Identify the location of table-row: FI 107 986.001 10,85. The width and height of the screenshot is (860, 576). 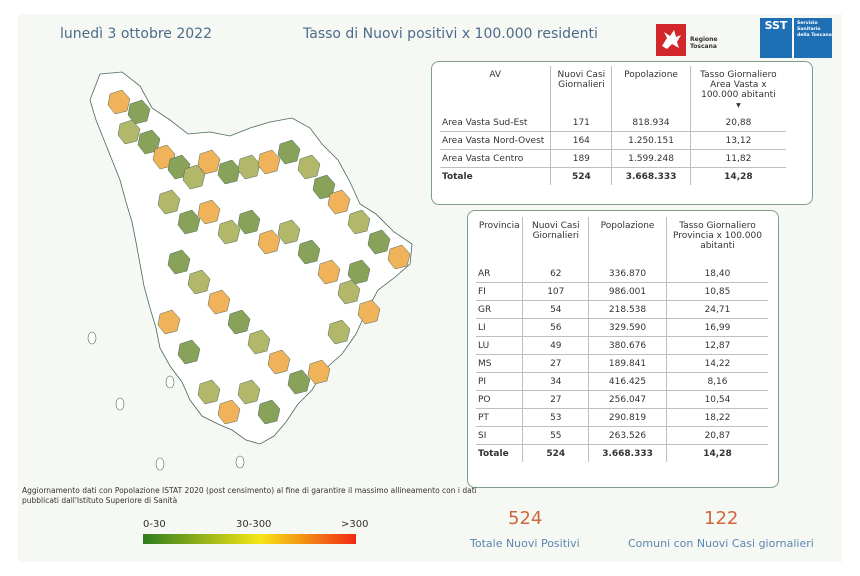
(622, 291).